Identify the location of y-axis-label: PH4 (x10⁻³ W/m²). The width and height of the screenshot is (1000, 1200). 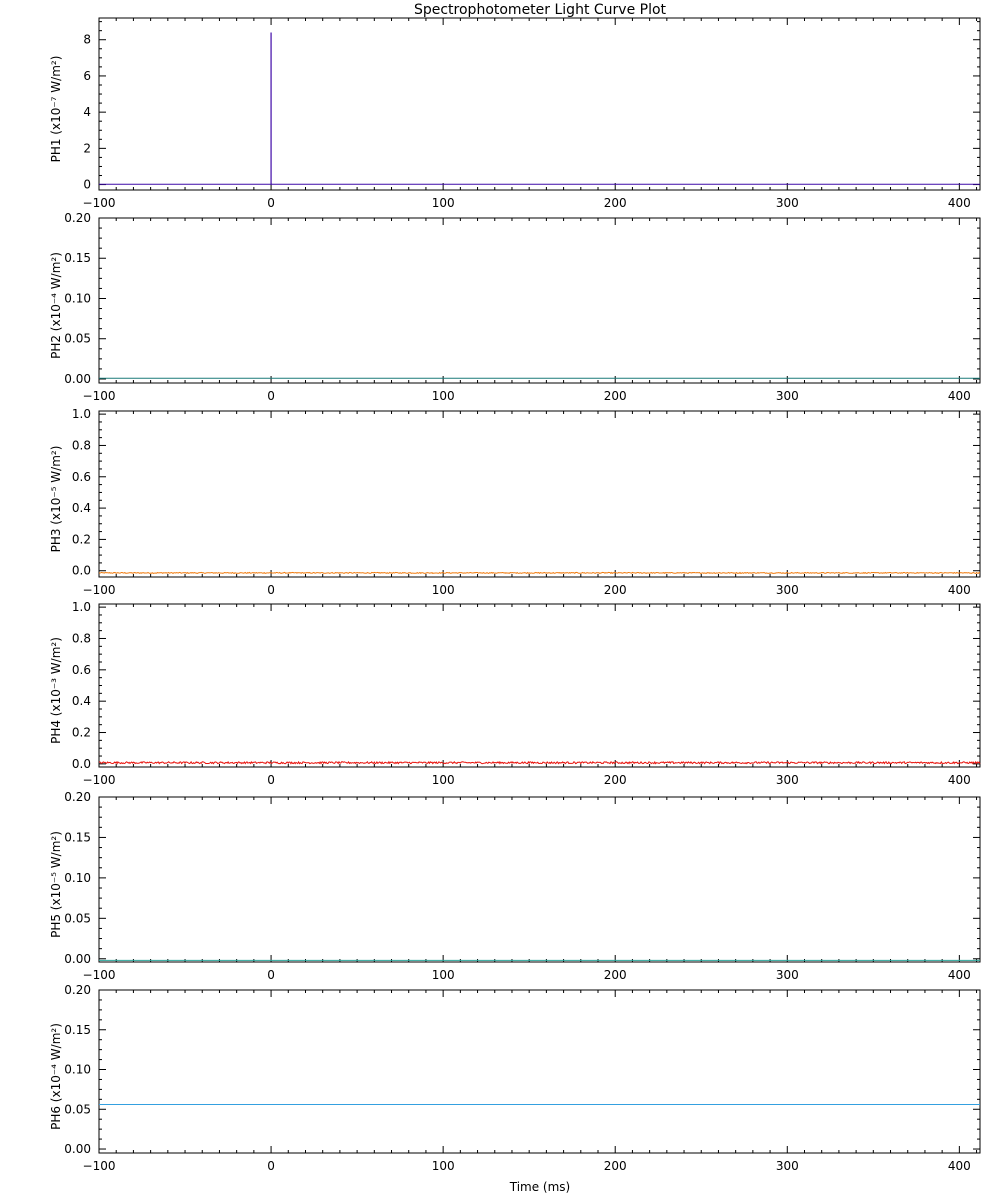
(56, 690).